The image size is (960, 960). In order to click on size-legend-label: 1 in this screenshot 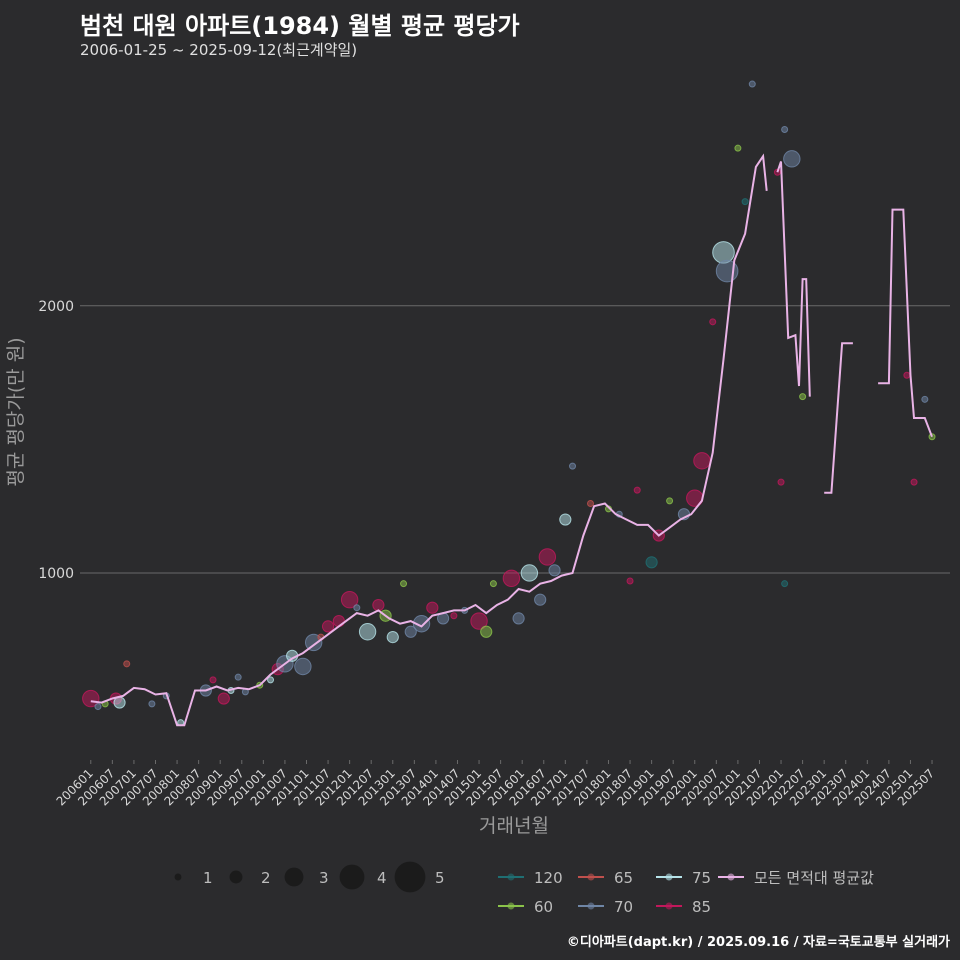, I will do `click(208, 878)`.